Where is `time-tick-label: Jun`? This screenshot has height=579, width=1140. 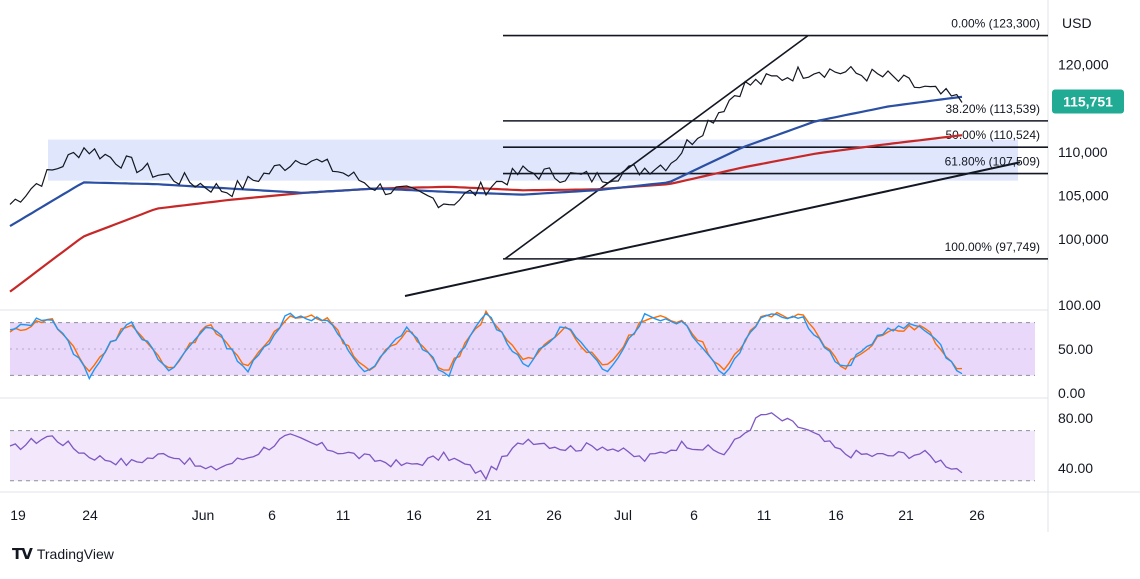
time-tick-label: Jun is located at coordinates (203, 515).